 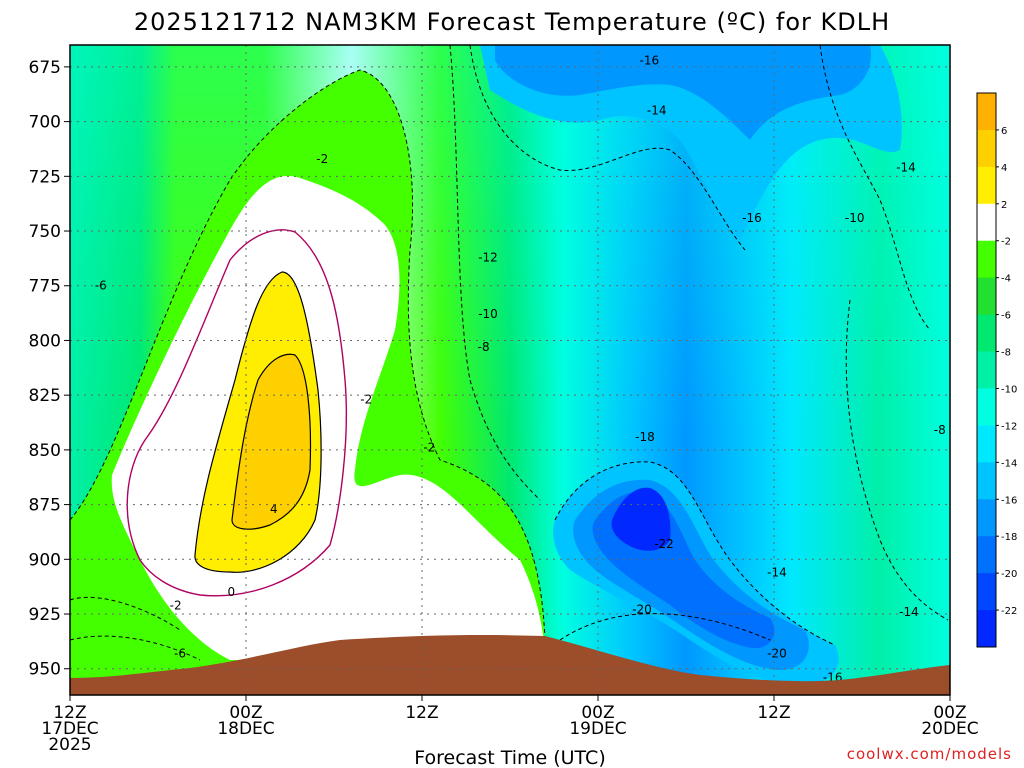 What do you see at coordinates (245, 729) in the screenshot?
I see `x-tick-label-line2: 18DEC` at bounding box center [245, 729].